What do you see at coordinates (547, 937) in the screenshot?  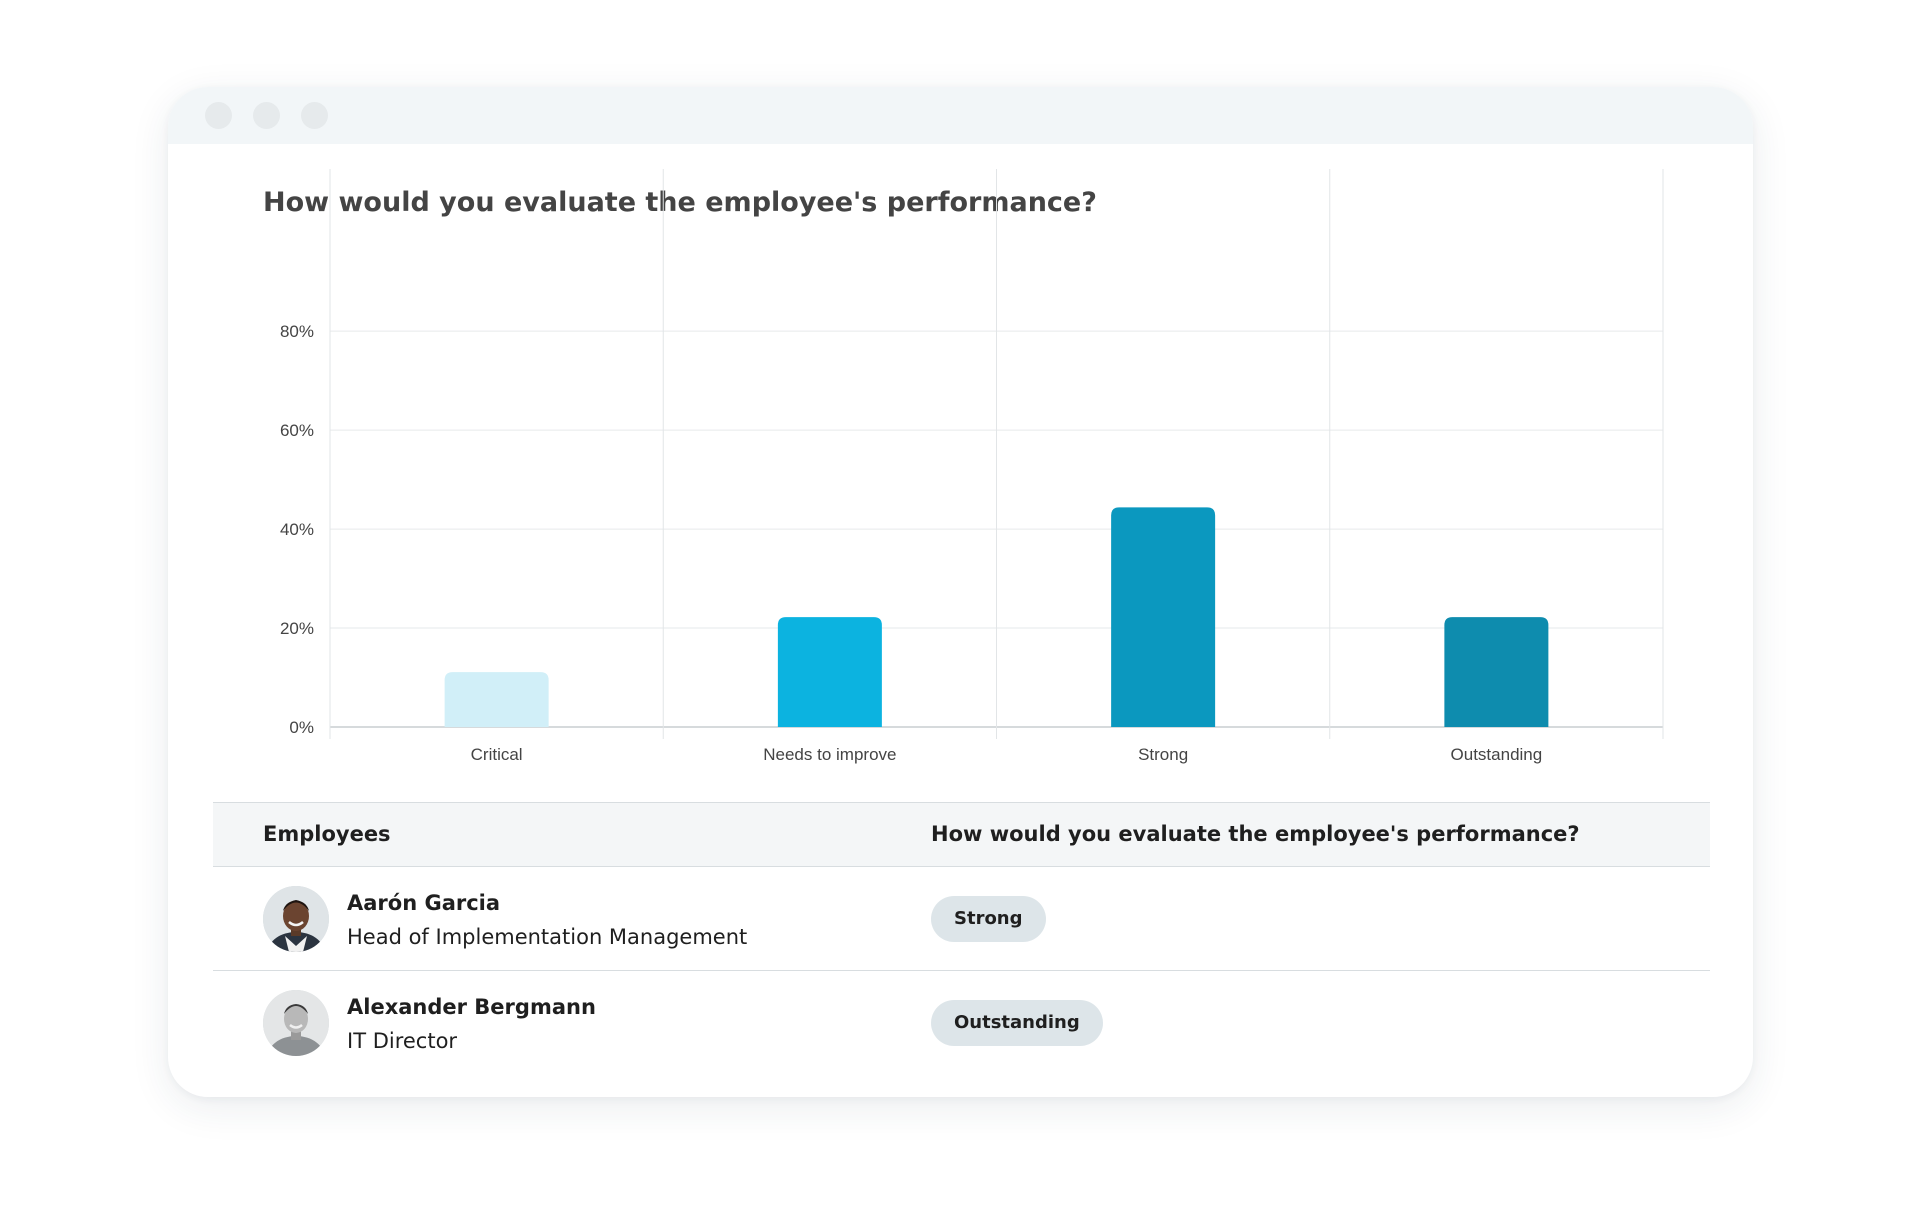 I see `employee-title: Head of Implementation Management` at bounding box center [547, 937].